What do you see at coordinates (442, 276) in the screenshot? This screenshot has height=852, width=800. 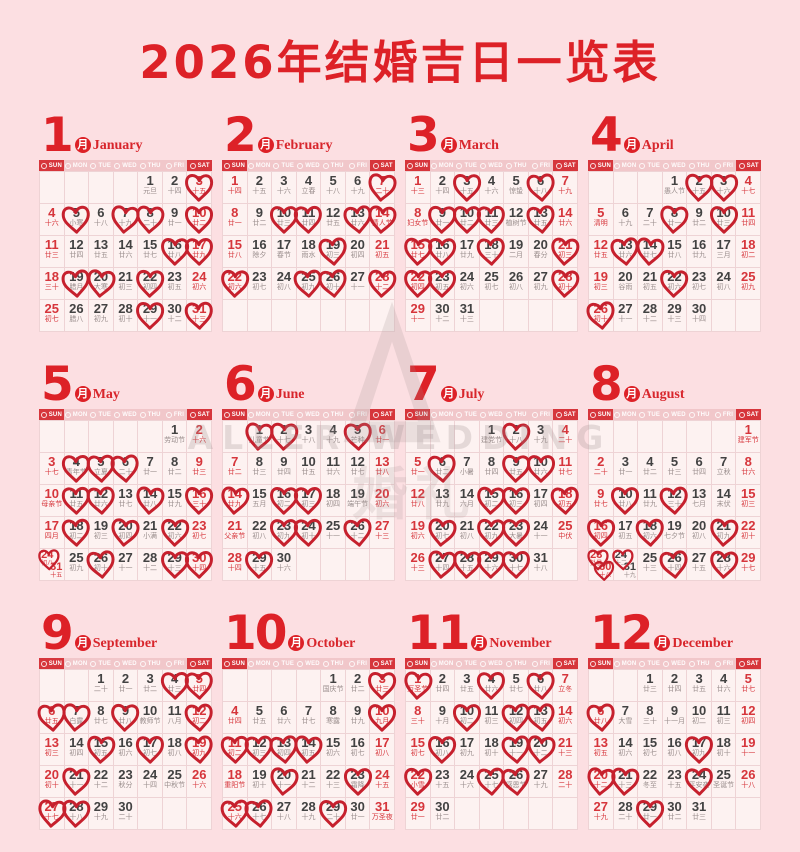 I see `day-number: 23` at bounding box center [442, 276].